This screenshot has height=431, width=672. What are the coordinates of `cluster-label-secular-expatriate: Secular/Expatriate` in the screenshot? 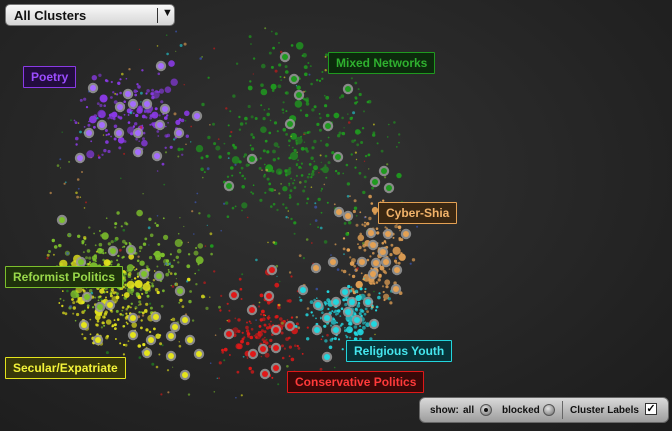 It's located at (65, 368).